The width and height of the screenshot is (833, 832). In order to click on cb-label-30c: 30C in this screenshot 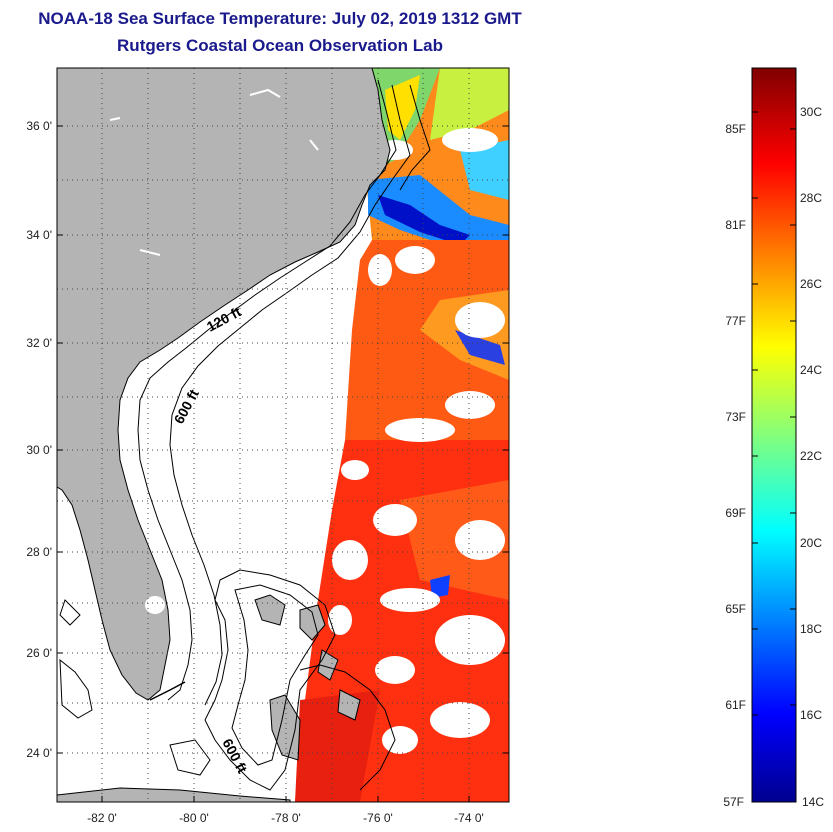, I will do `click(811, 112)`.